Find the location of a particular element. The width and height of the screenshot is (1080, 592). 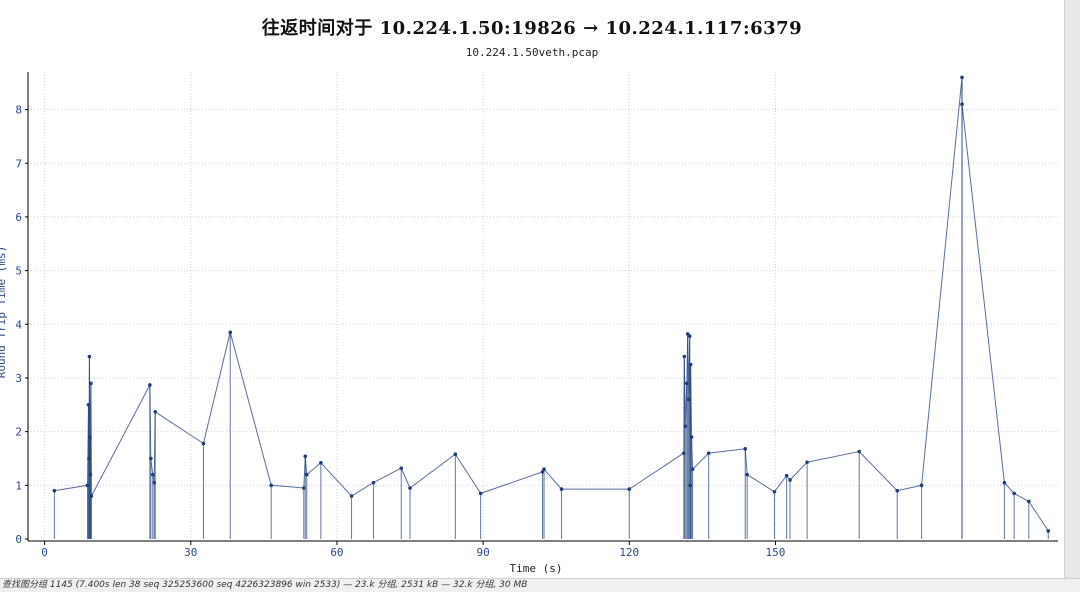

y-tick-label: 4 is located at coordinates (18, 324).